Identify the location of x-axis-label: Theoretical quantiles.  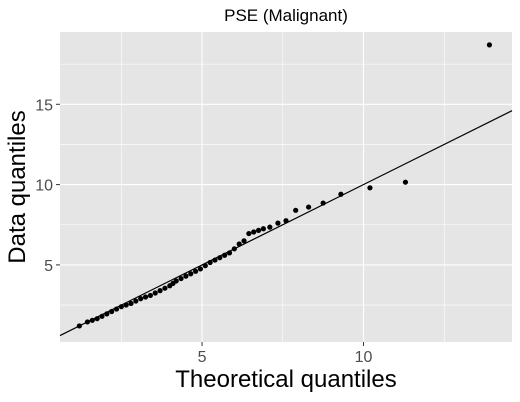
(286, 379).